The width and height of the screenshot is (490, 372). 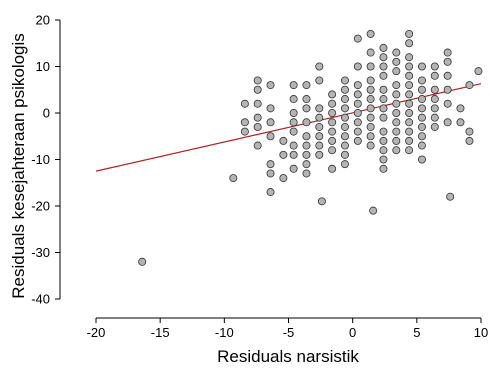 What do you see at coordinates (224, 332) in the screenshot?
I see `x-tick-label: -10` at bounding box center [224, 332].